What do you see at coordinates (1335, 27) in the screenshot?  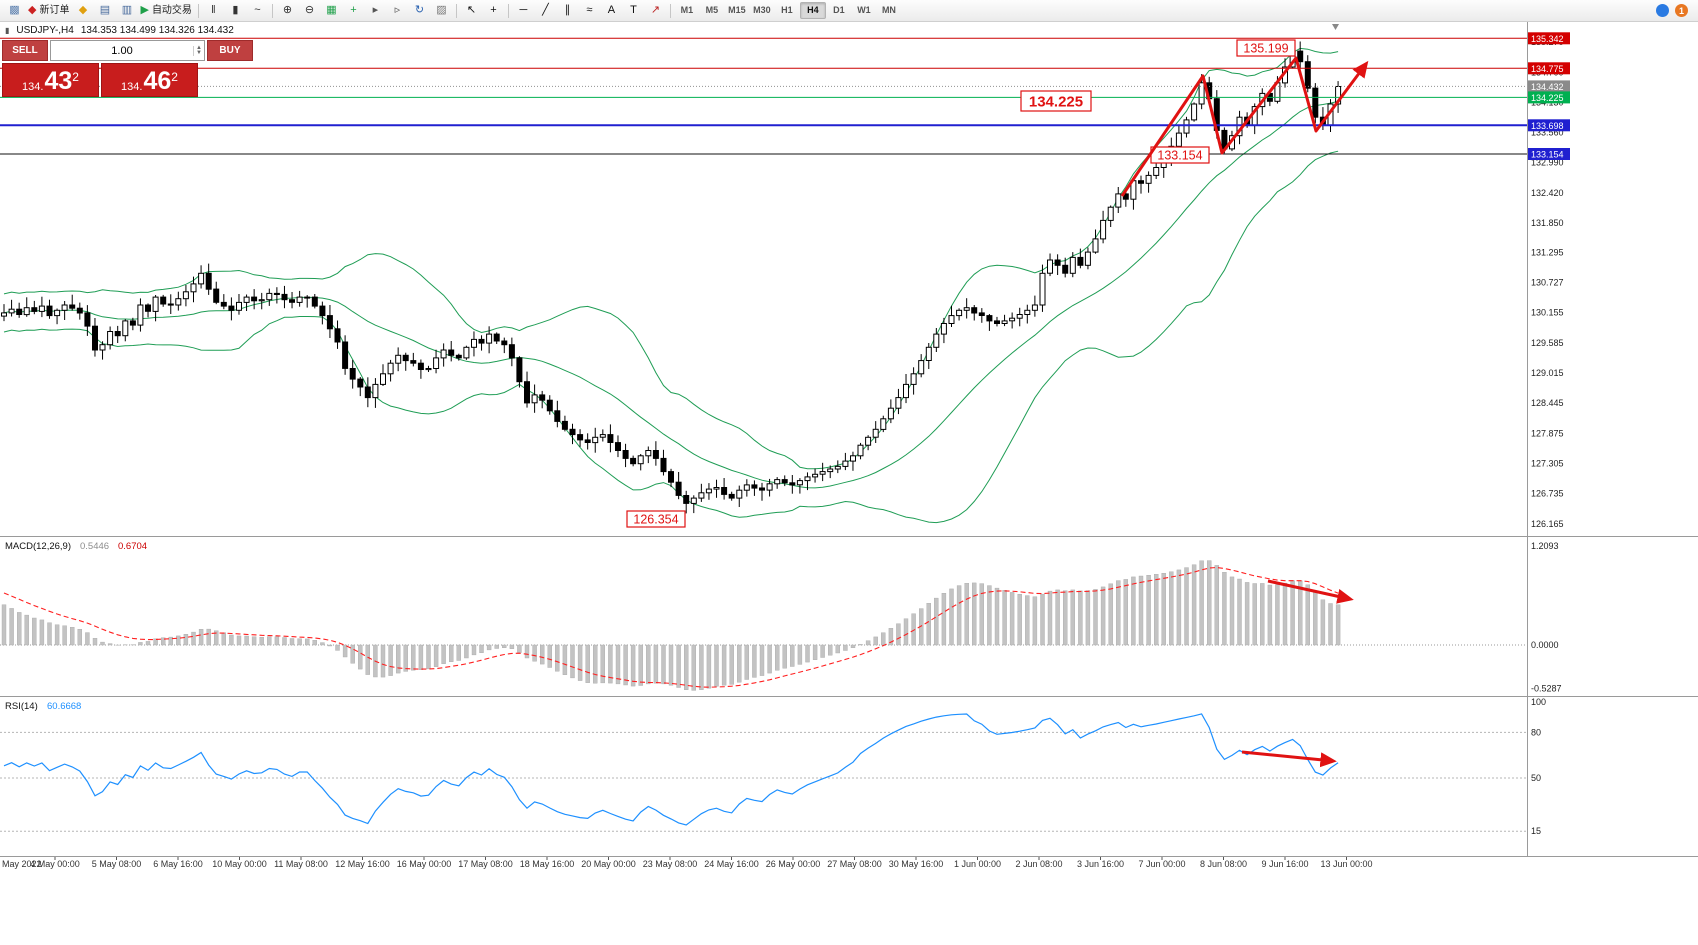 I see `chart-shift-marker` at bounding box center [1335, 27].